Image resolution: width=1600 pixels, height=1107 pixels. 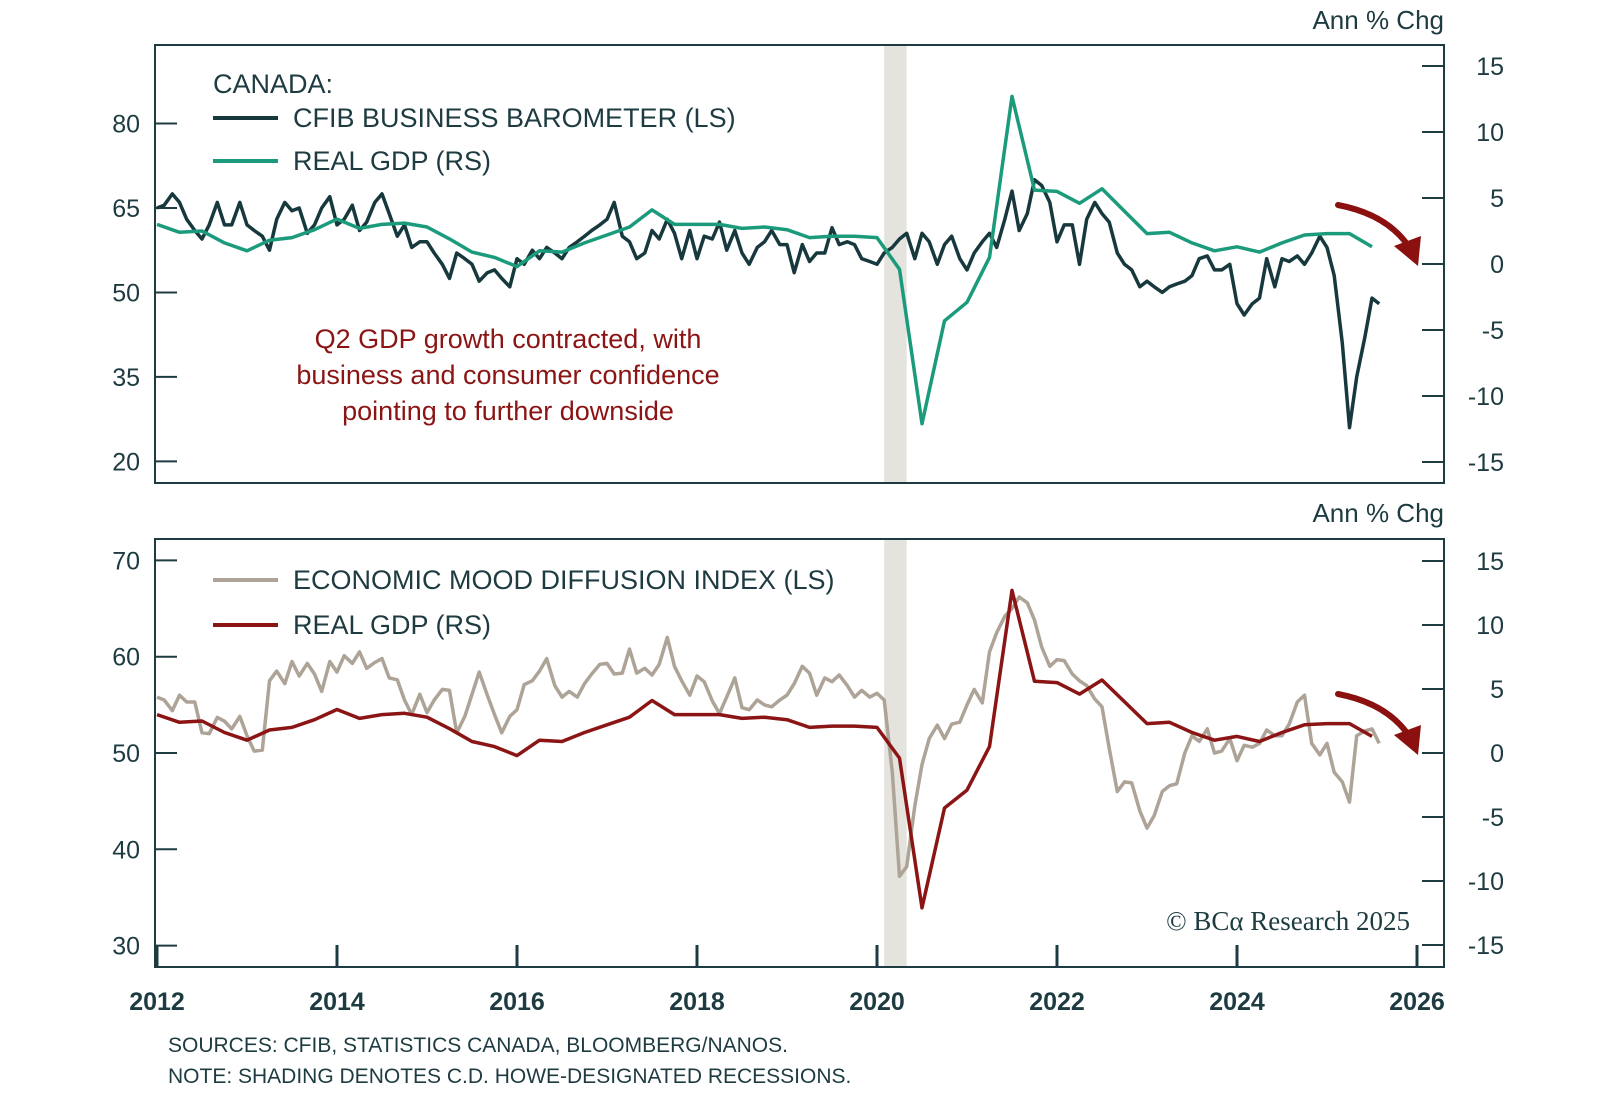 What do you see at coordinates (126, 561) in the screenshot?
I see `left-tick-label: 70` at bounding box center [126, 561].